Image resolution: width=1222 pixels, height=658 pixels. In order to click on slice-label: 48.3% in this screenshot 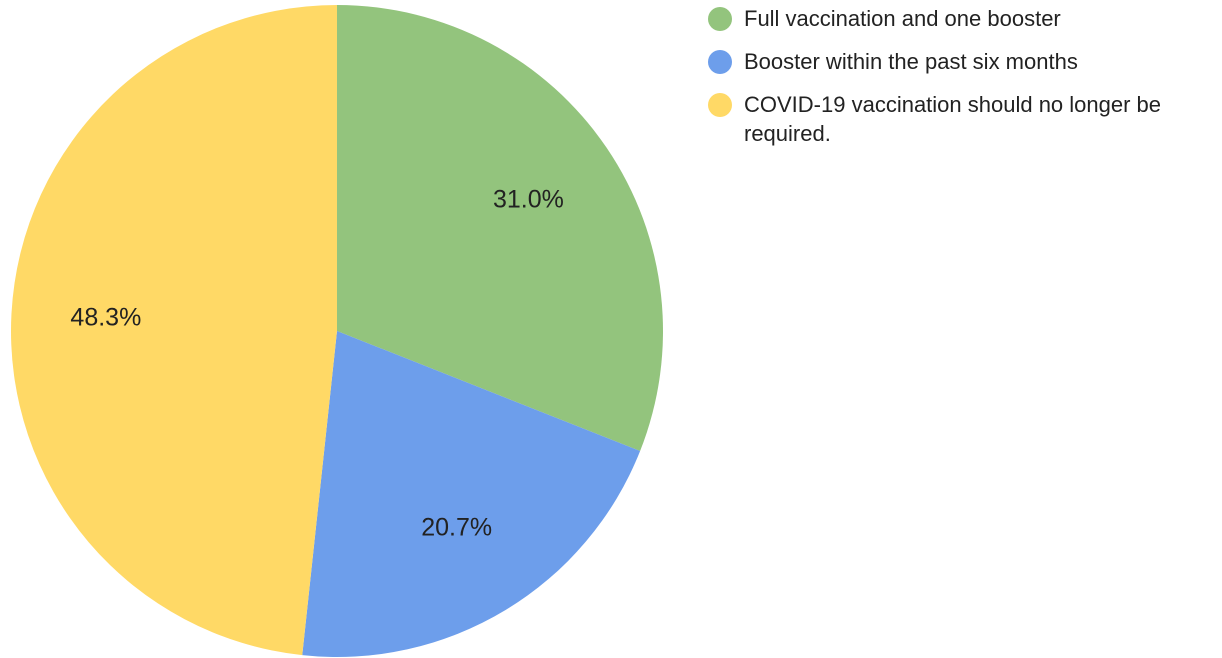, I will do `click(105, 317)`.